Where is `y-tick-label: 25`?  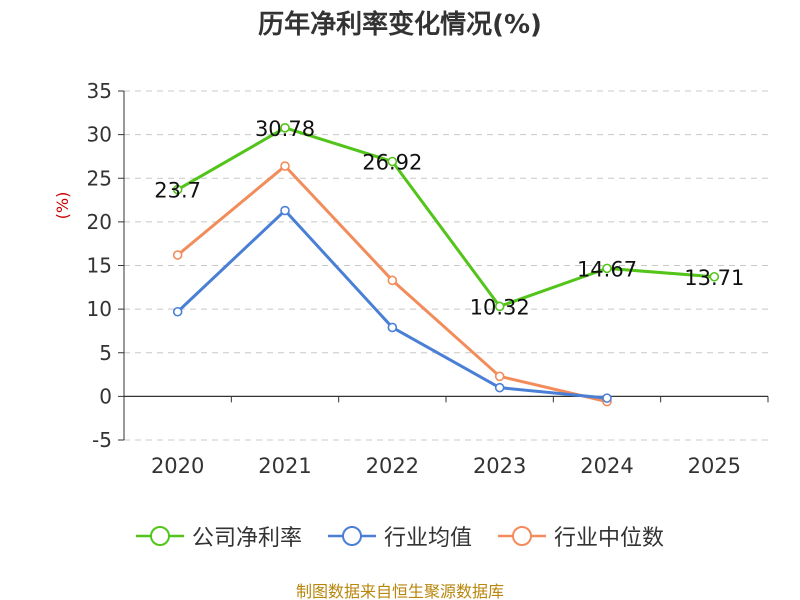 y-tick-label: 25 is located at coordinates (99, 178).